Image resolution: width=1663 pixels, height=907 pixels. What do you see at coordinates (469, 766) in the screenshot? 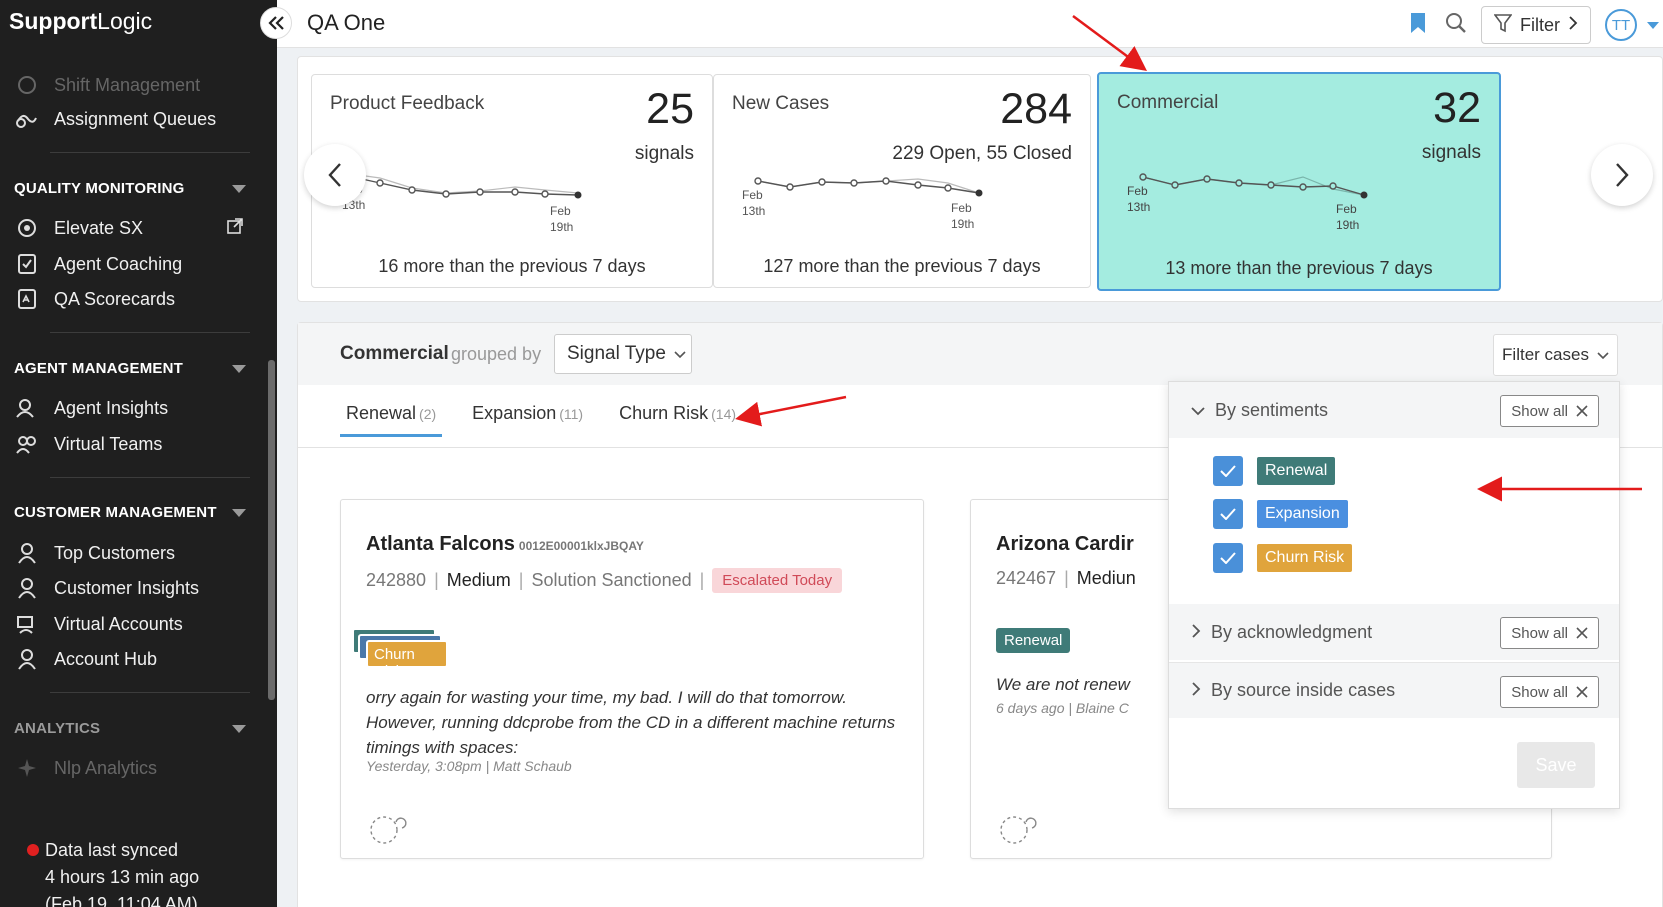
I see `quote-meta: Yesterday, 3:08pm | Matt Schaub` at bounding box center [469, 766].